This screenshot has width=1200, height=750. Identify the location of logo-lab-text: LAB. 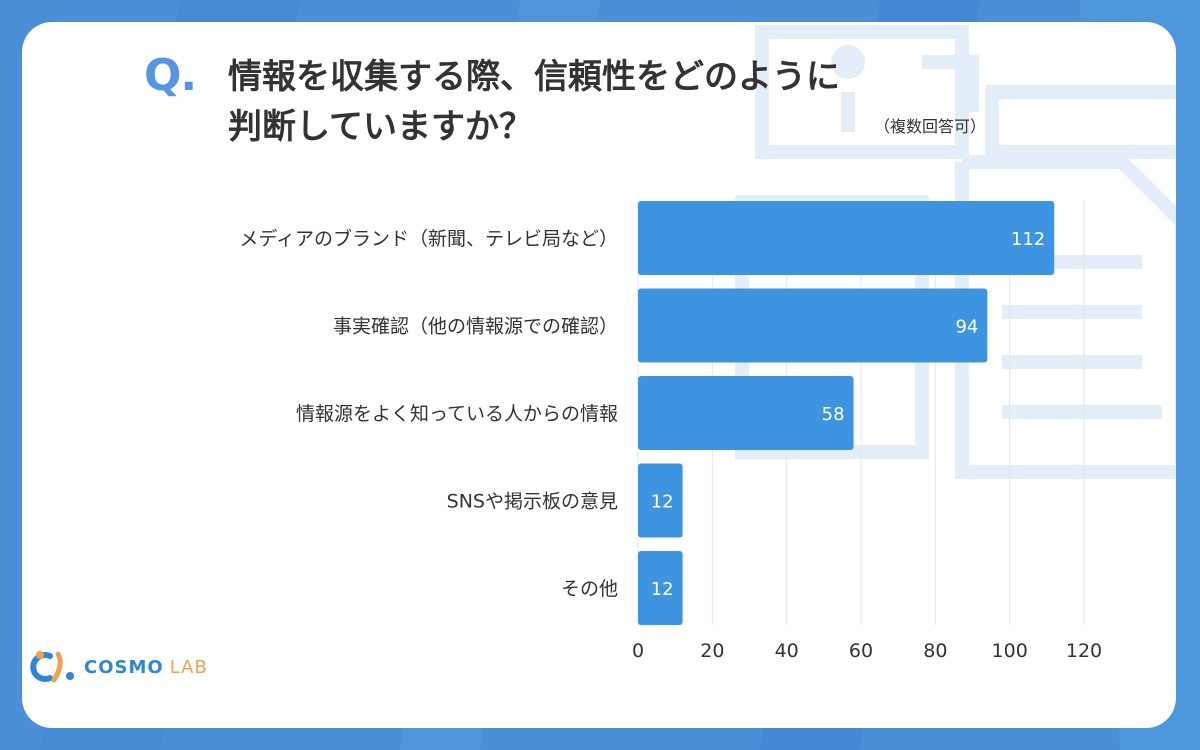
(188, 667).